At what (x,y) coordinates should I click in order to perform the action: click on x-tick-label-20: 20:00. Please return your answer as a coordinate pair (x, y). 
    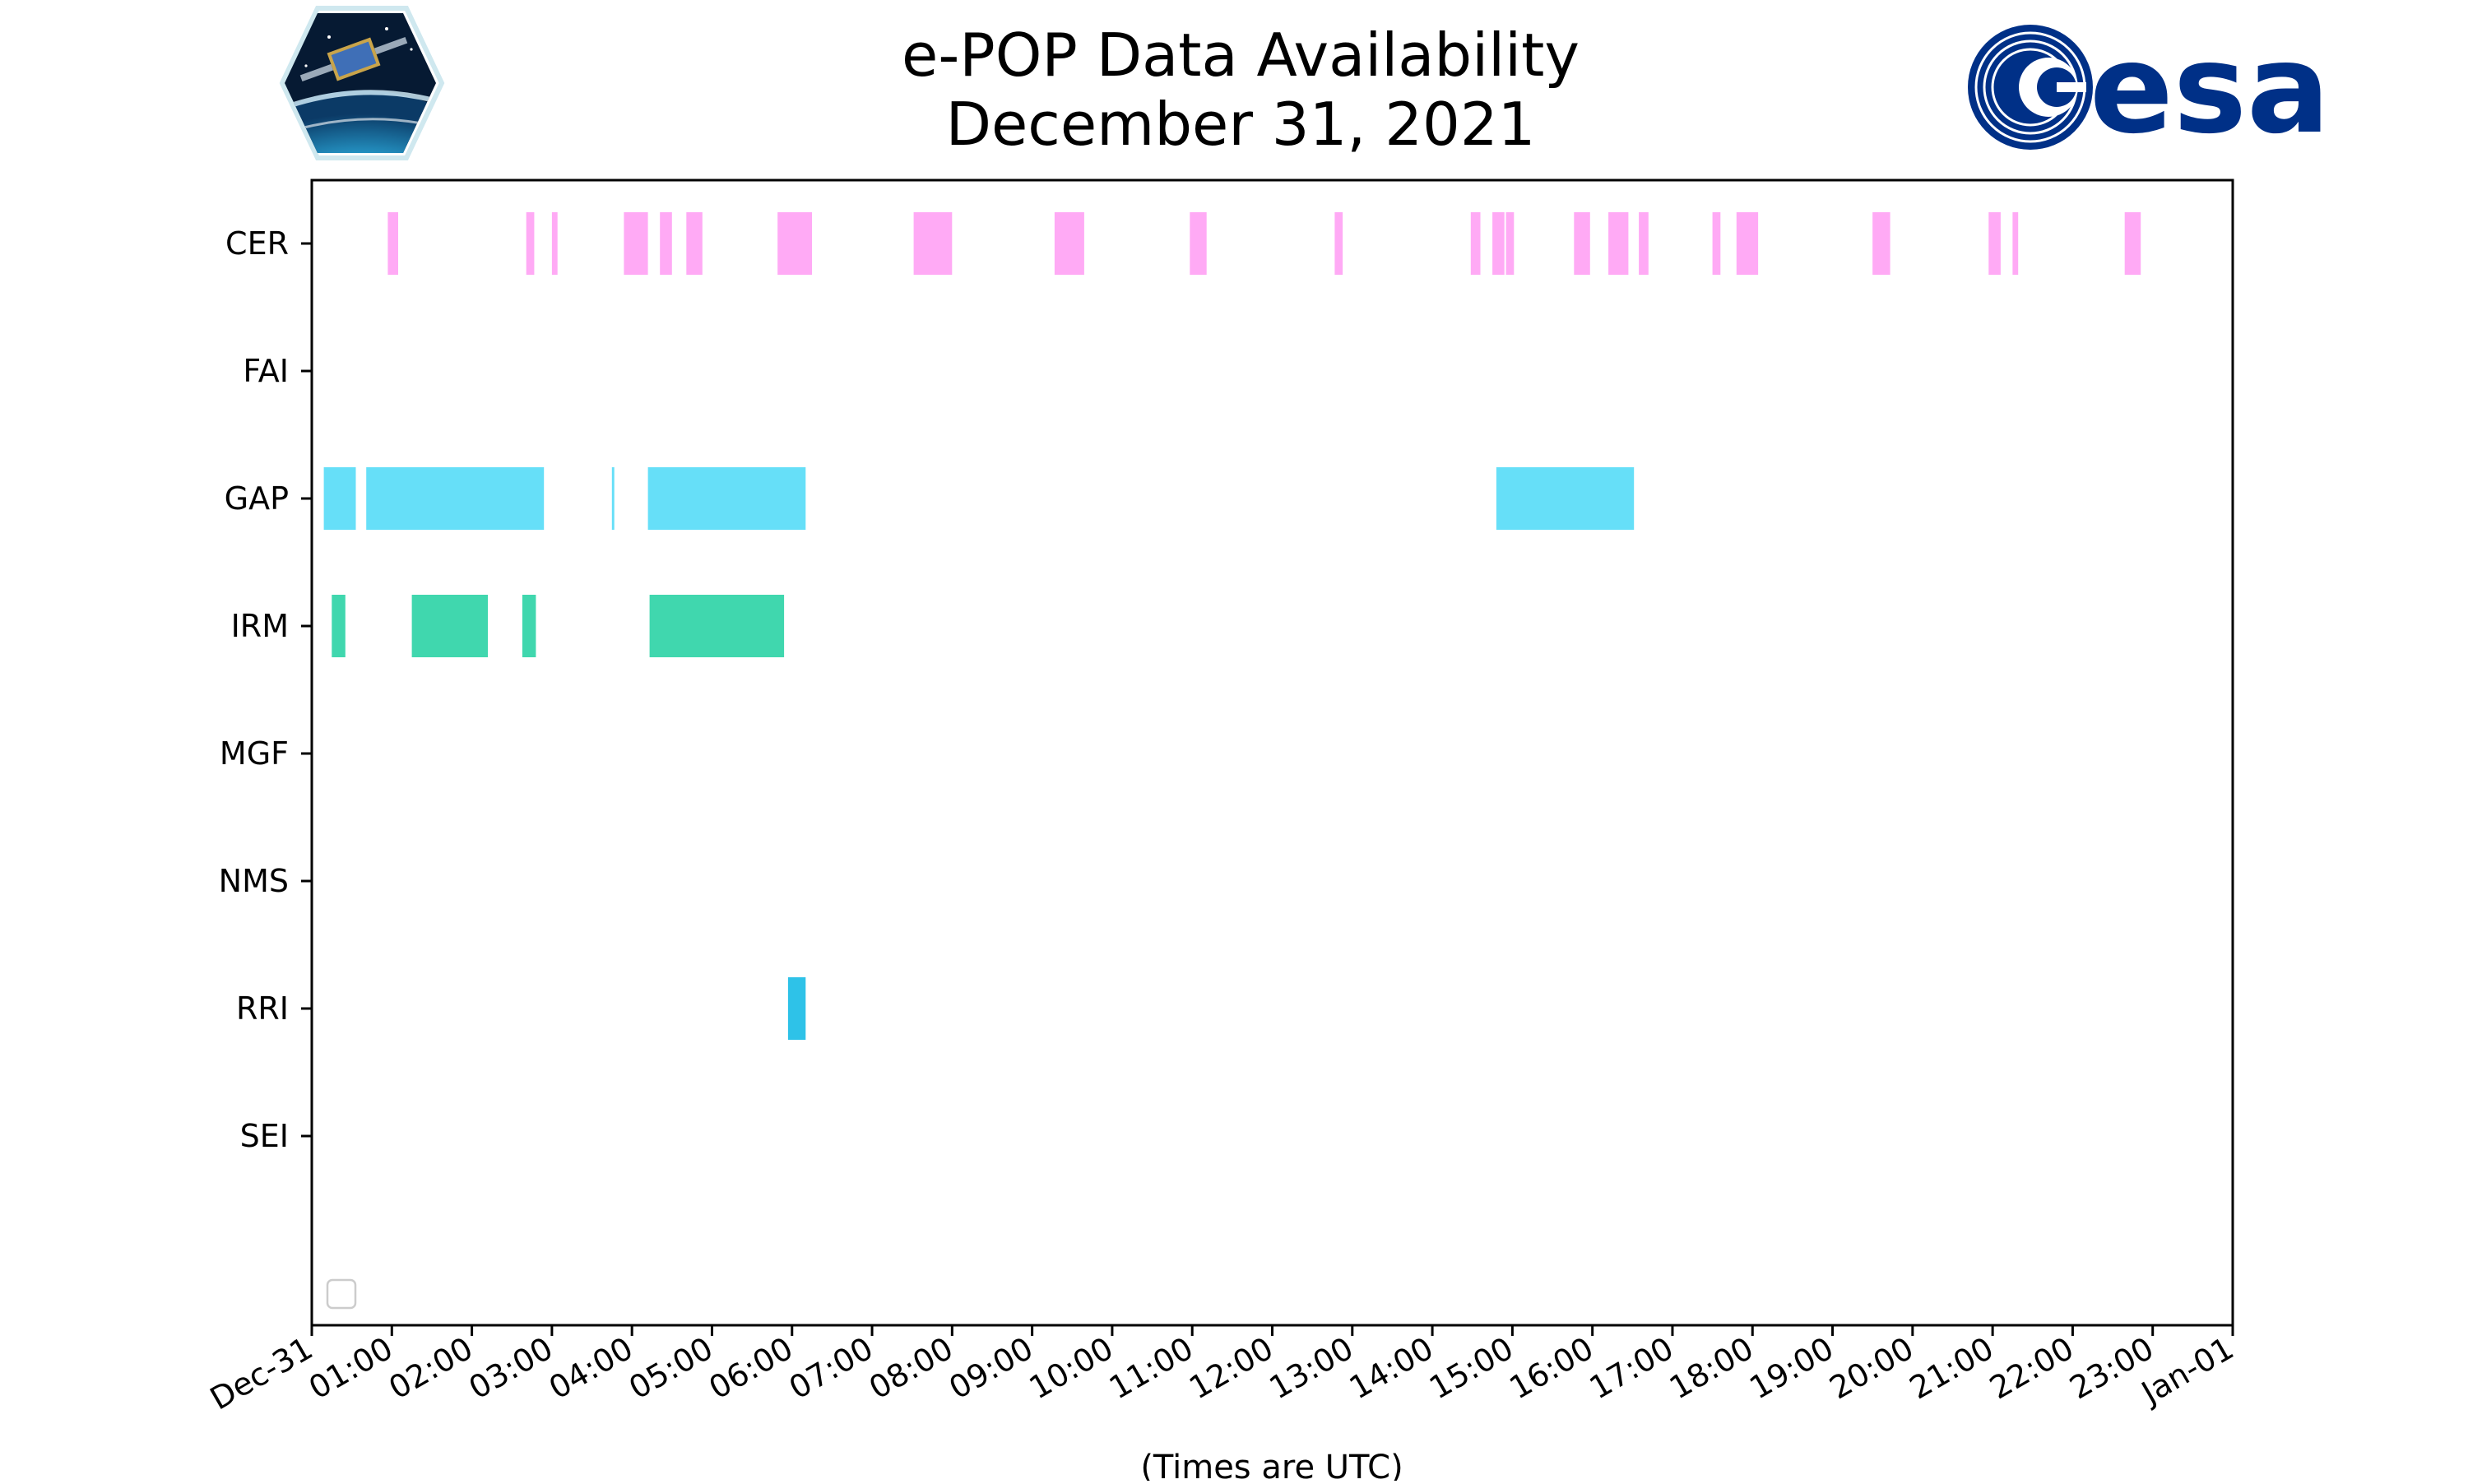
    Looking at the image, I should click on (1871, 1368).